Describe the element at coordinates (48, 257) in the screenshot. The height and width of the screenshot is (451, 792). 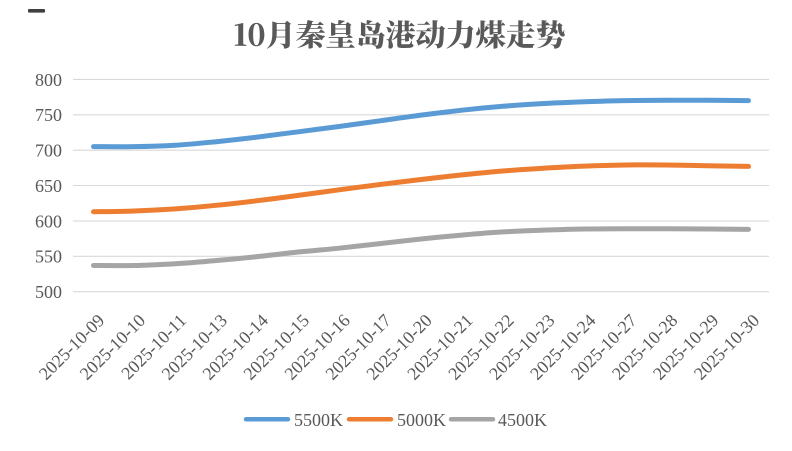
I see `svg-text: 550` at that location.